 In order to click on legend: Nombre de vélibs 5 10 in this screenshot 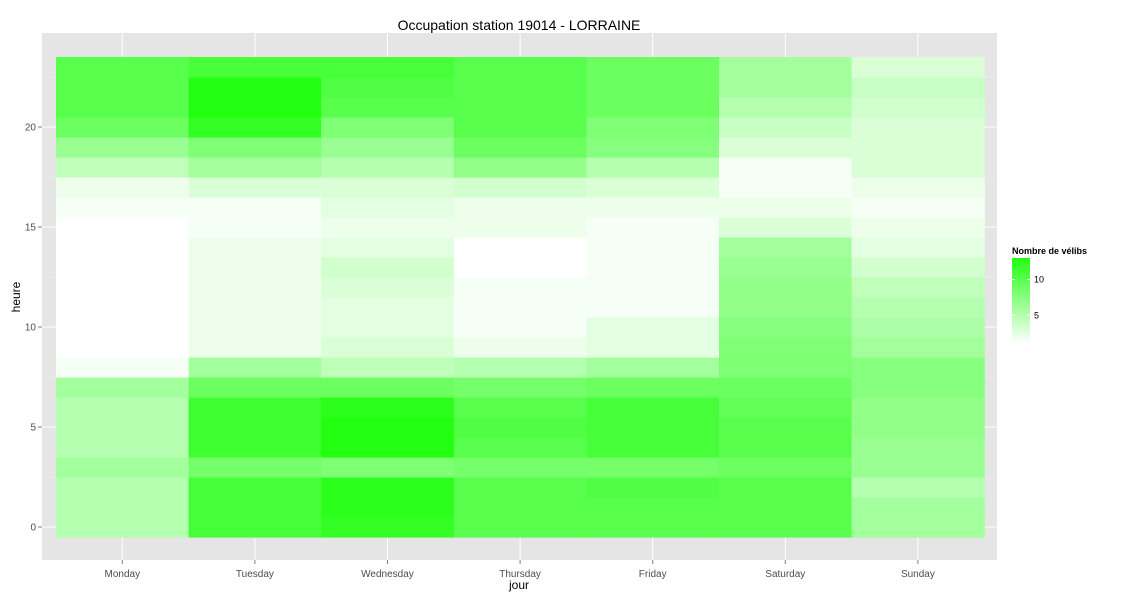, I will do `click(1049, 295)`.